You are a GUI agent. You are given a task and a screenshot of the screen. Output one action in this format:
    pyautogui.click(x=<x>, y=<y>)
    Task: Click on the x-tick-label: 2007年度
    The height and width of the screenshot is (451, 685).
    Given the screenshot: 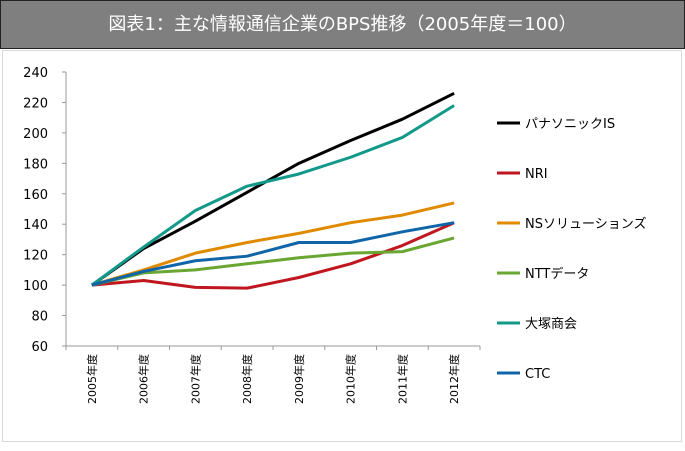 What is the action you would take?
    pyautogui.click(x=195, y=379)
    